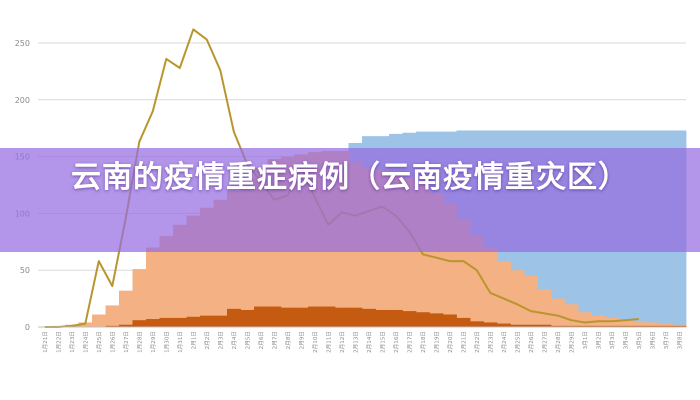  Describe the element at coordinates (247, 340) in the screenshot. I see `x-tick-label: 2月5日` at that location.